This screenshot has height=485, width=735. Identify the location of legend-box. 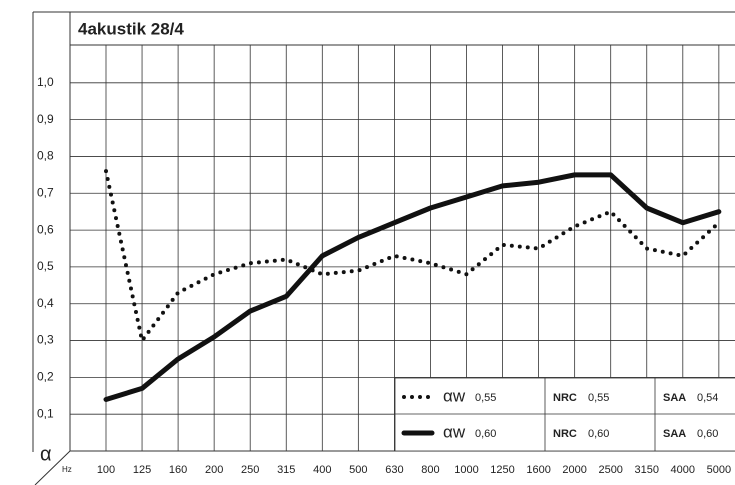
(564, 414).